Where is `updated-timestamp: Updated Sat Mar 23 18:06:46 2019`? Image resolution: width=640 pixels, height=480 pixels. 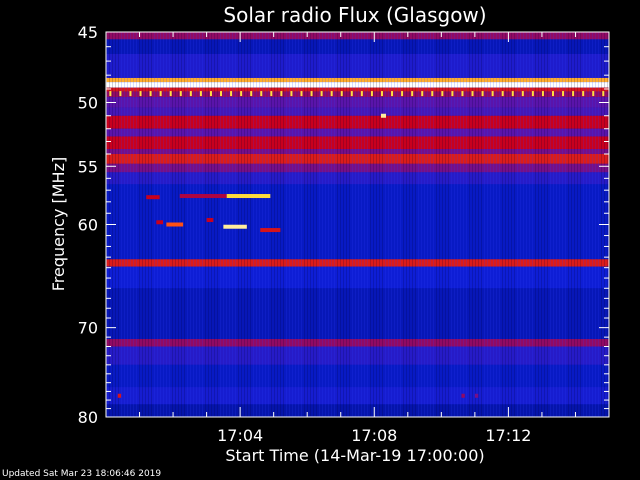
updated-timestamp: Updated Sat Mar 23 18:06:46 2019 is located at coordinates (82, 474).